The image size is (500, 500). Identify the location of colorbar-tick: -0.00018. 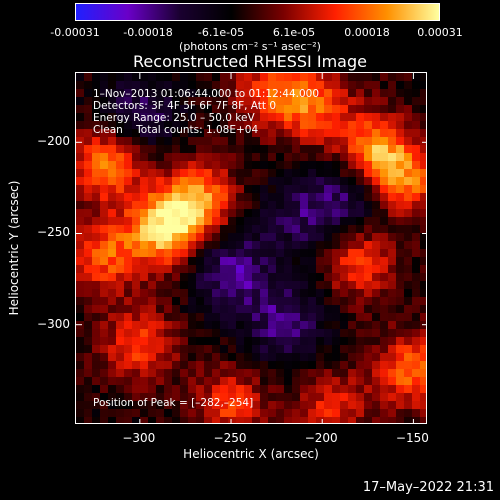
(148, 32).